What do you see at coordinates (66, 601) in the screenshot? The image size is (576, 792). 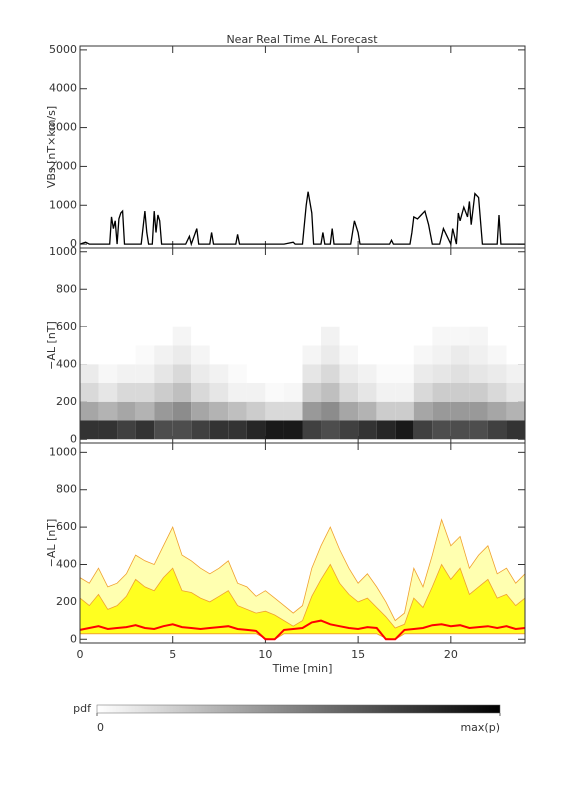 I see `y-tick-label: 200` at bounding box center [66, 601].